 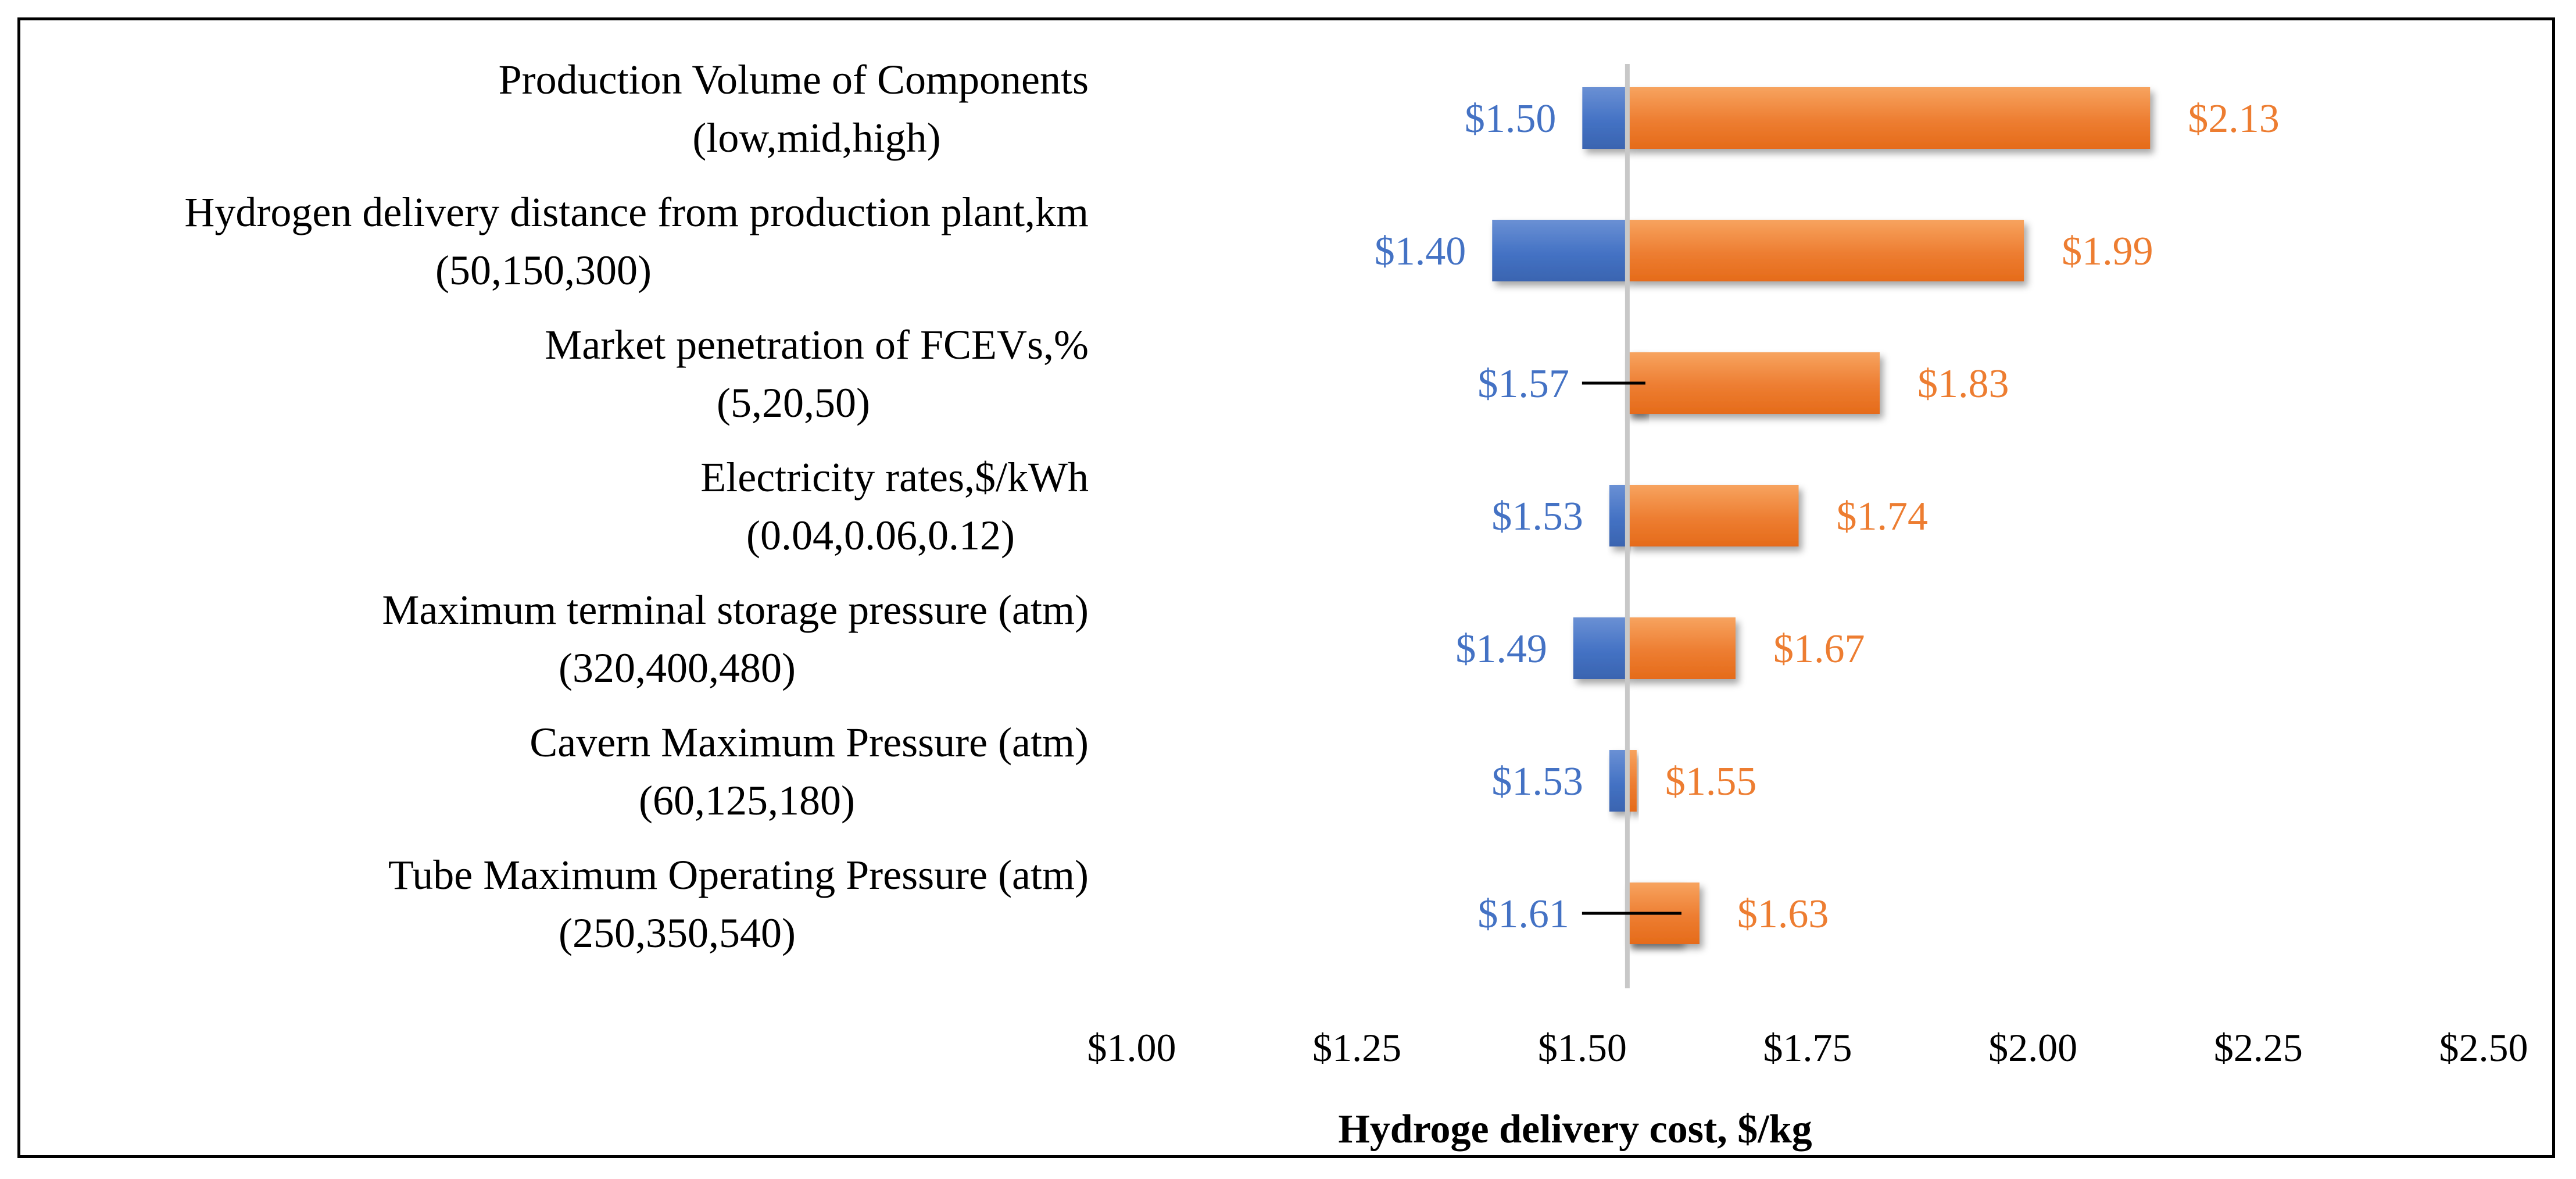 What do you see at coordinates (1357, 1048) in the screenshot?
I see `x-tick-label-1: $1.25` at bounding box center [1357, 1048].